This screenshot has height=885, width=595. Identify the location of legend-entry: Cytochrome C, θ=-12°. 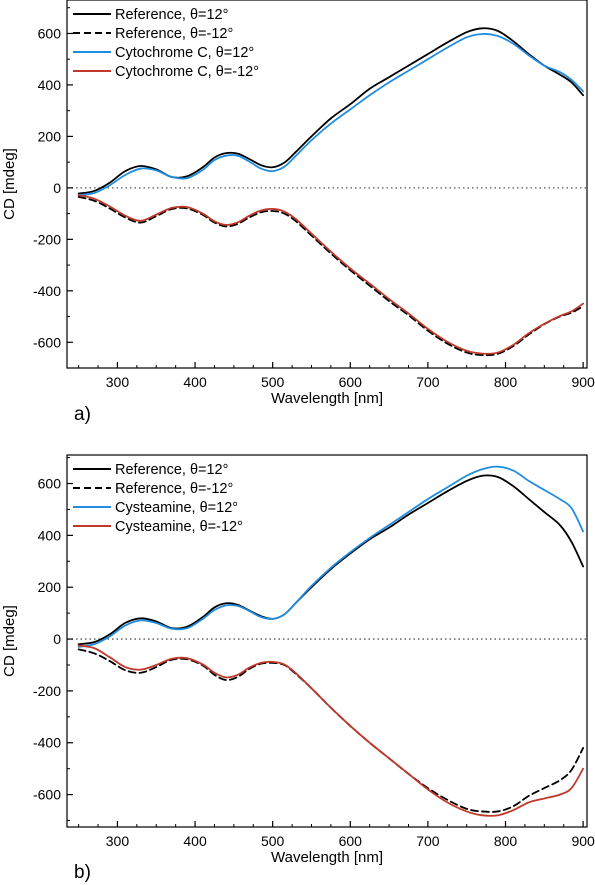
(187, 72).